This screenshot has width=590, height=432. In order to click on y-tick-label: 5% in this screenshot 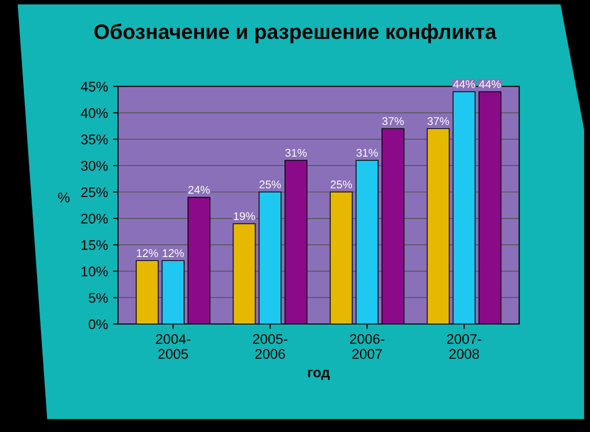, I will do `click(98, 297)`.